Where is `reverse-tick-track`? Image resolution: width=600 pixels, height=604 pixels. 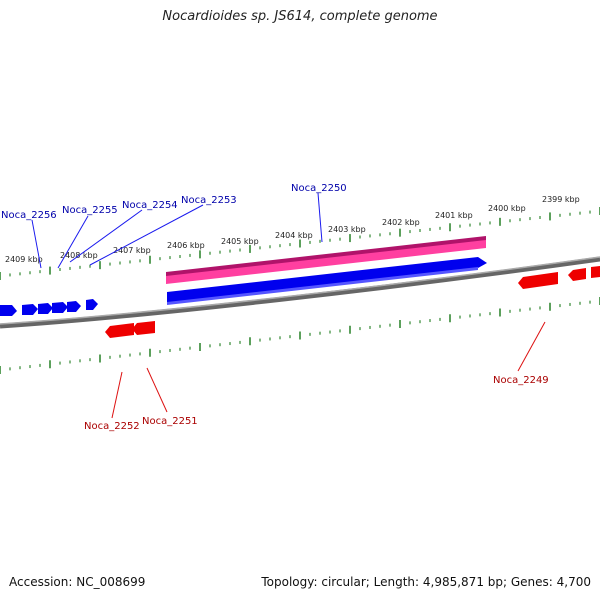 reverse-tick-track is located at coordinates (300, 335).